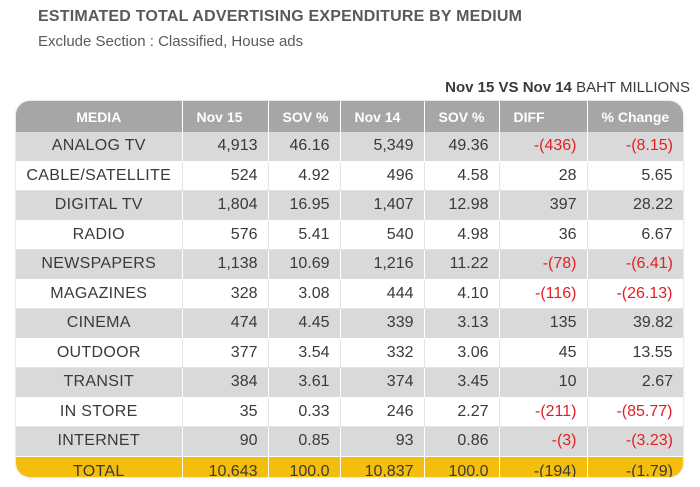  I want to click on unit-label: BAHT MILLIONS, so click(633, 87).